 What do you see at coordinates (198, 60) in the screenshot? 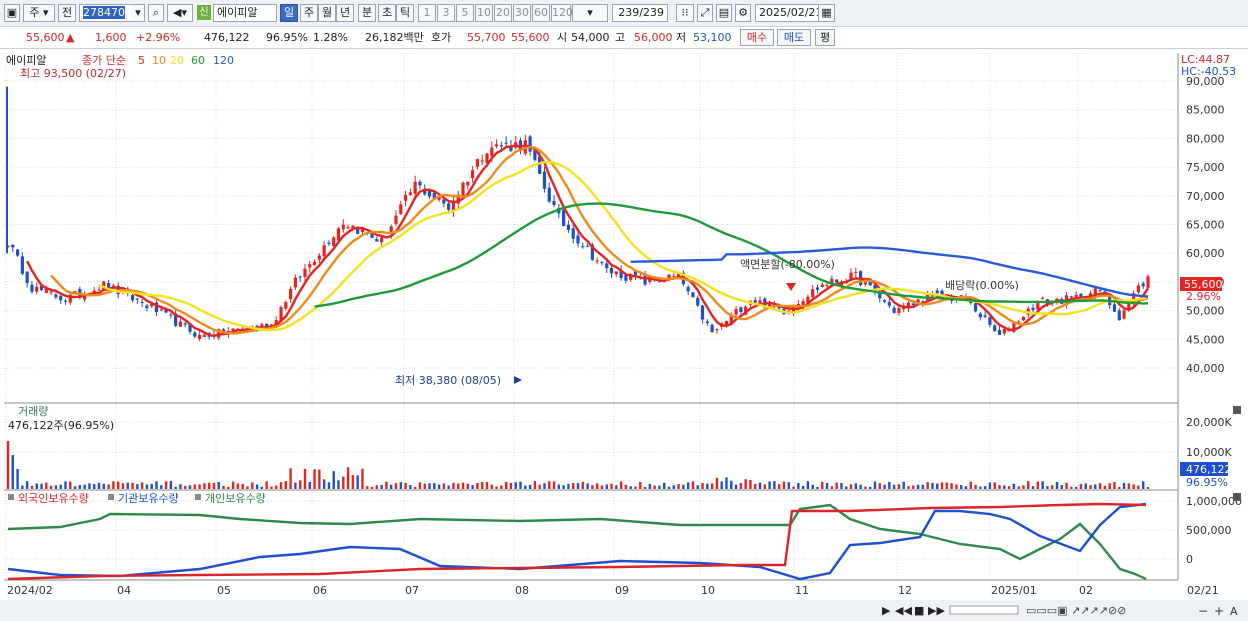
I see `ma-60-legend: 60` at bounding box center [198, 60].